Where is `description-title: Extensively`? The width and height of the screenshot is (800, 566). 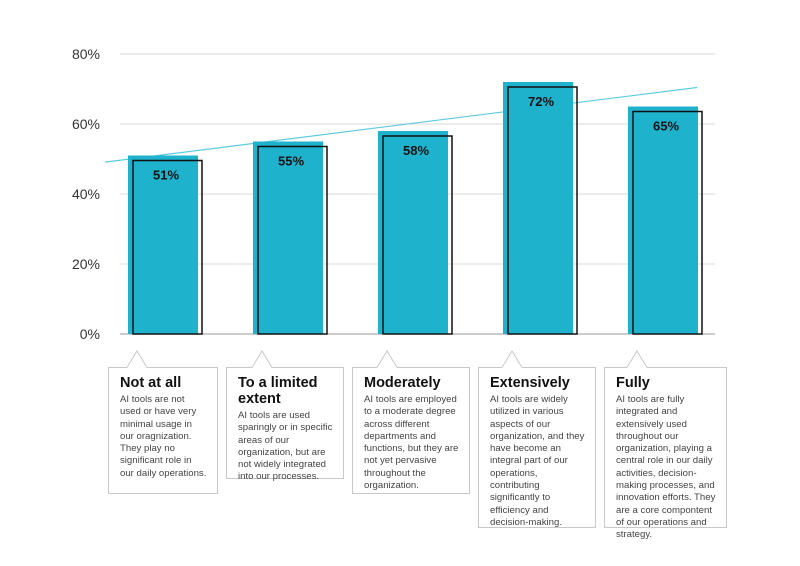 description-title: Extensively is located at coordinates (530, 383).